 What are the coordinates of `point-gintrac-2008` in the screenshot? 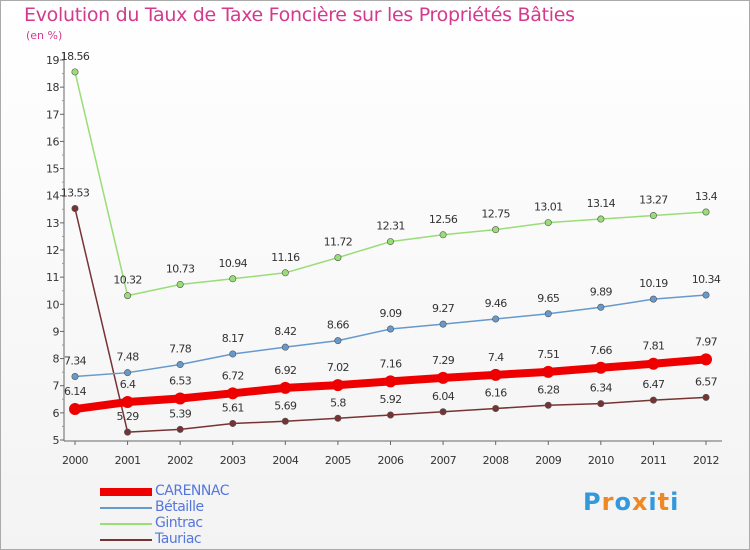 It's located at (496, 230).